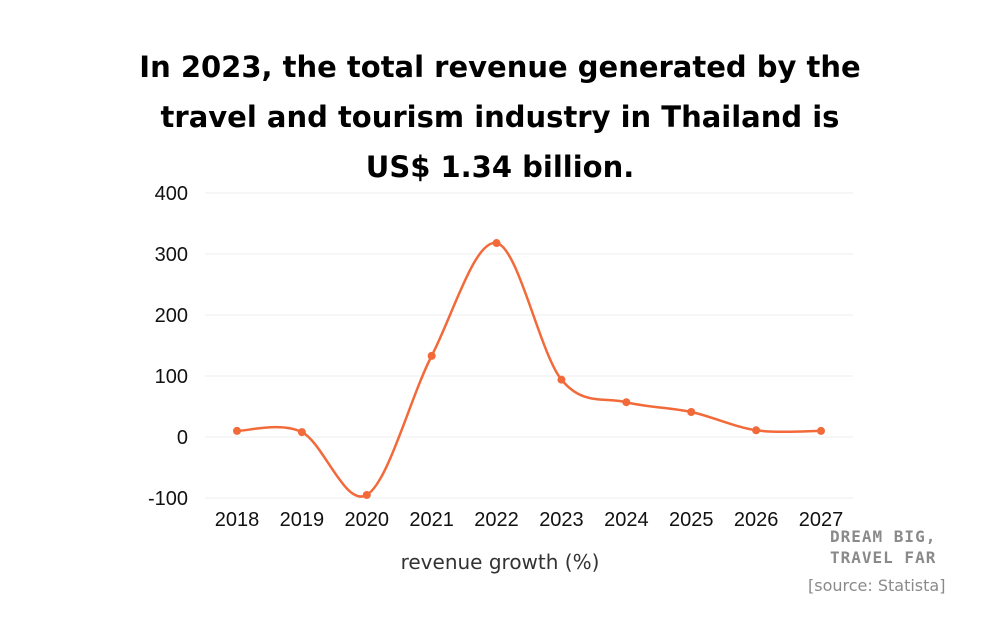 This screenshot has height=625, width=1000. Describe the element at coordinates (821, 520) in the screenshot. I see `x-tick-label: 2027` at that location.